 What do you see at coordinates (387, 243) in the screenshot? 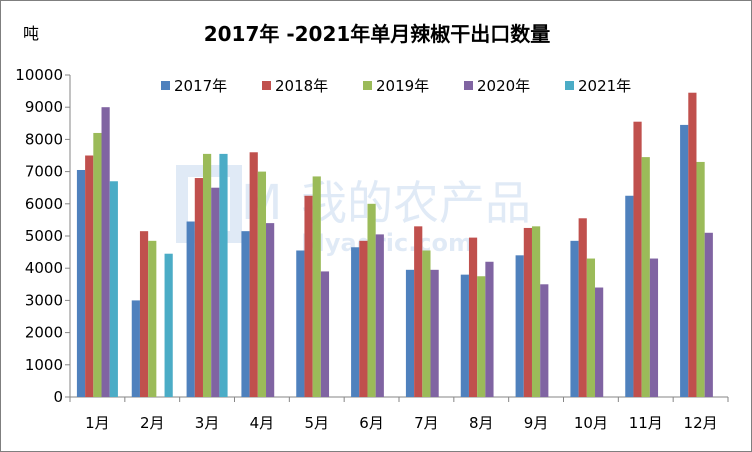
I see `watermark-english-text: Myagric.com` at bounding box center [387, 243].